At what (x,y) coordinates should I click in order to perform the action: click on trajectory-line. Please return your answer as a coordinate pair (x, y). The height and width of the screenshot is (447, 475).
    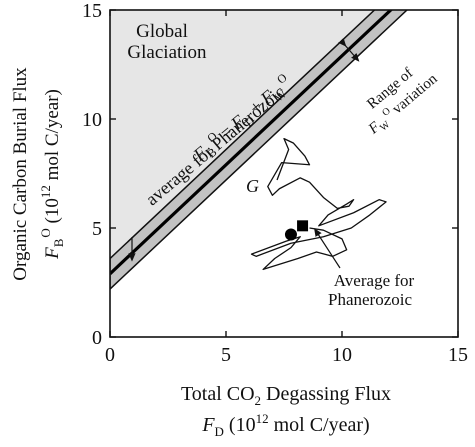
    Looking at the image, I should click on (318, 204).